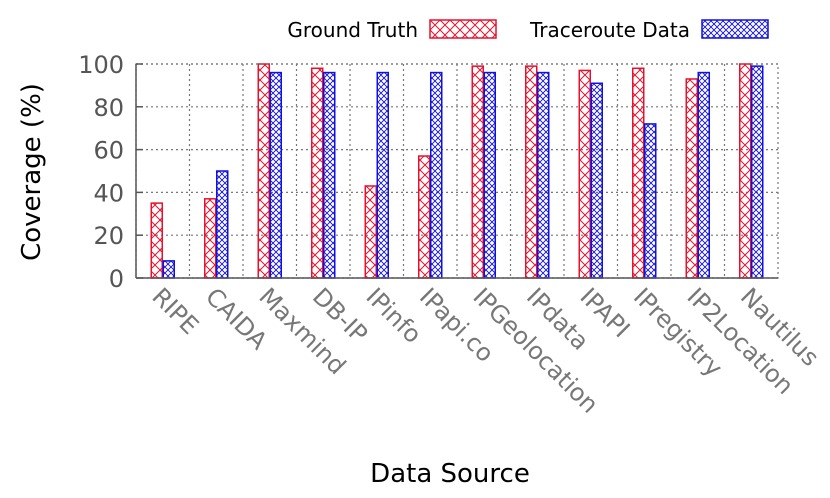 This screenshot has width=830, height=498. Describe the element at coordinates (757, 172) in the screenshot. I see `bar-traceroute-data-nautilus` at that location.